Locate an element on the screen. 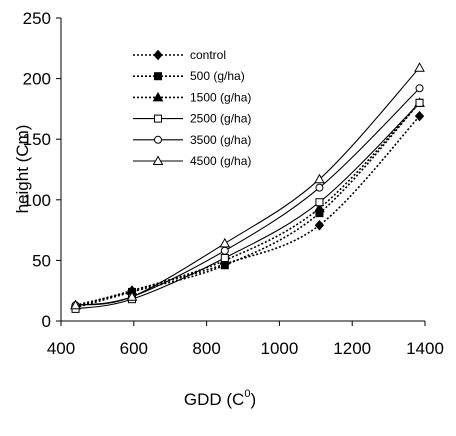 The height and width of the screenshot is (436, 456). legend-item: 4500 (g/ha) is located at coordinates (192, 161).